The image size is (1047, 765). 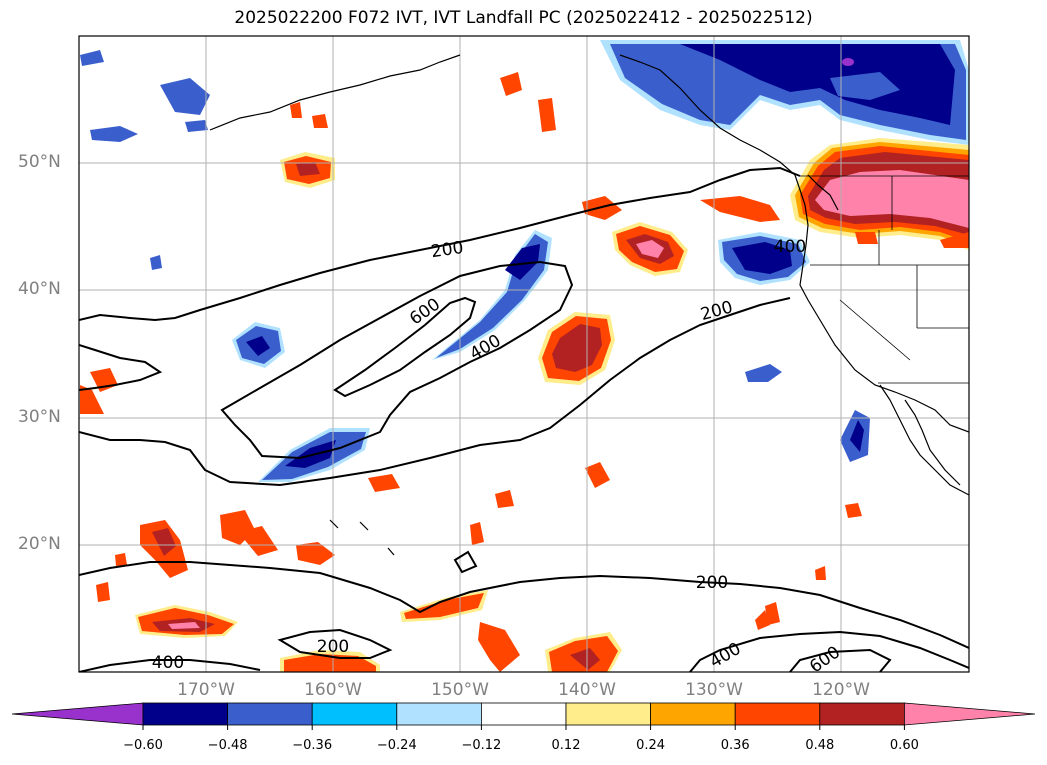 I want to click on colorbar-extend-max, so click(x=970, y=714).